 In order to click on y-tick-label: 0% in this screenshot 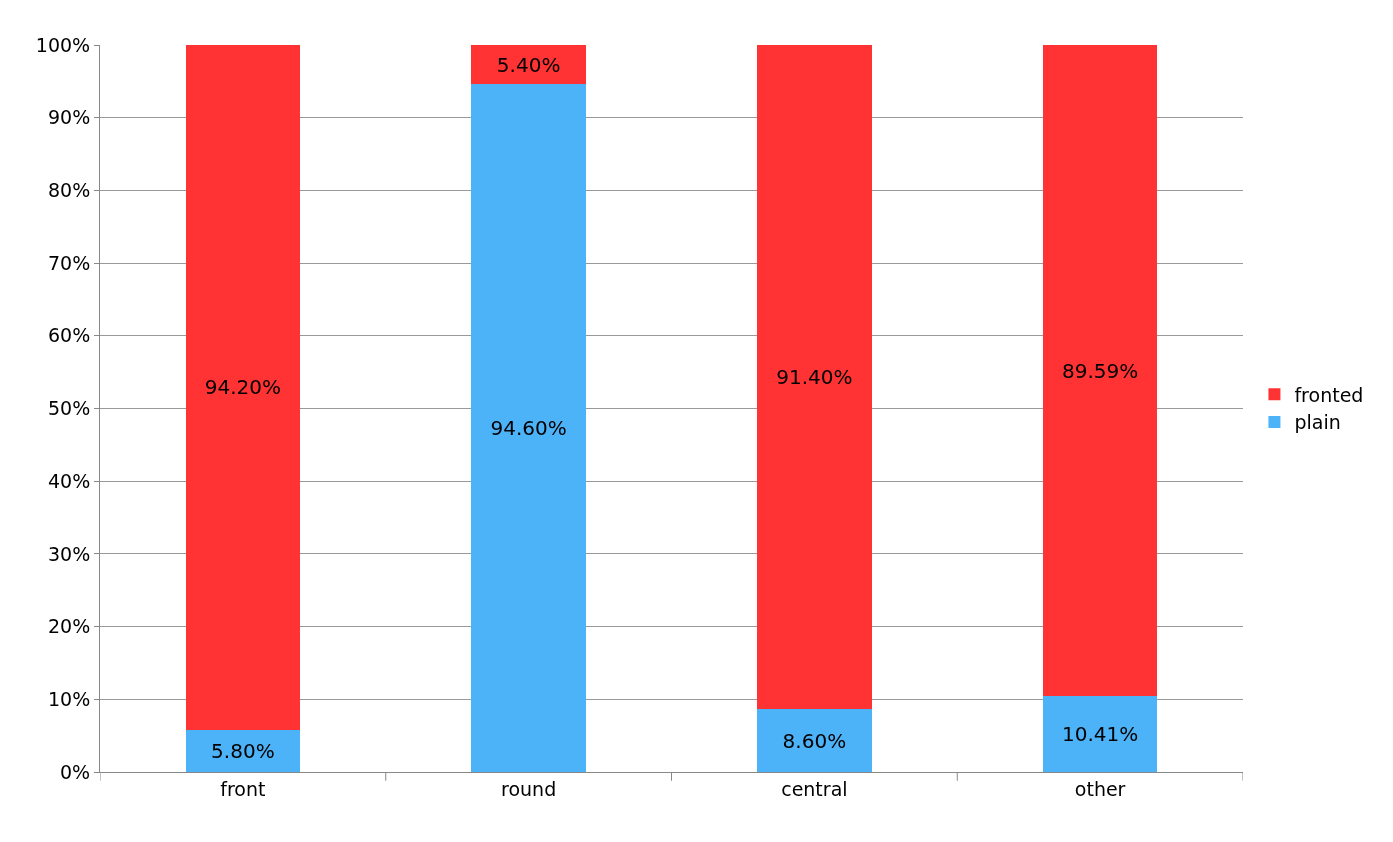, I will do `click(75, 771)`.